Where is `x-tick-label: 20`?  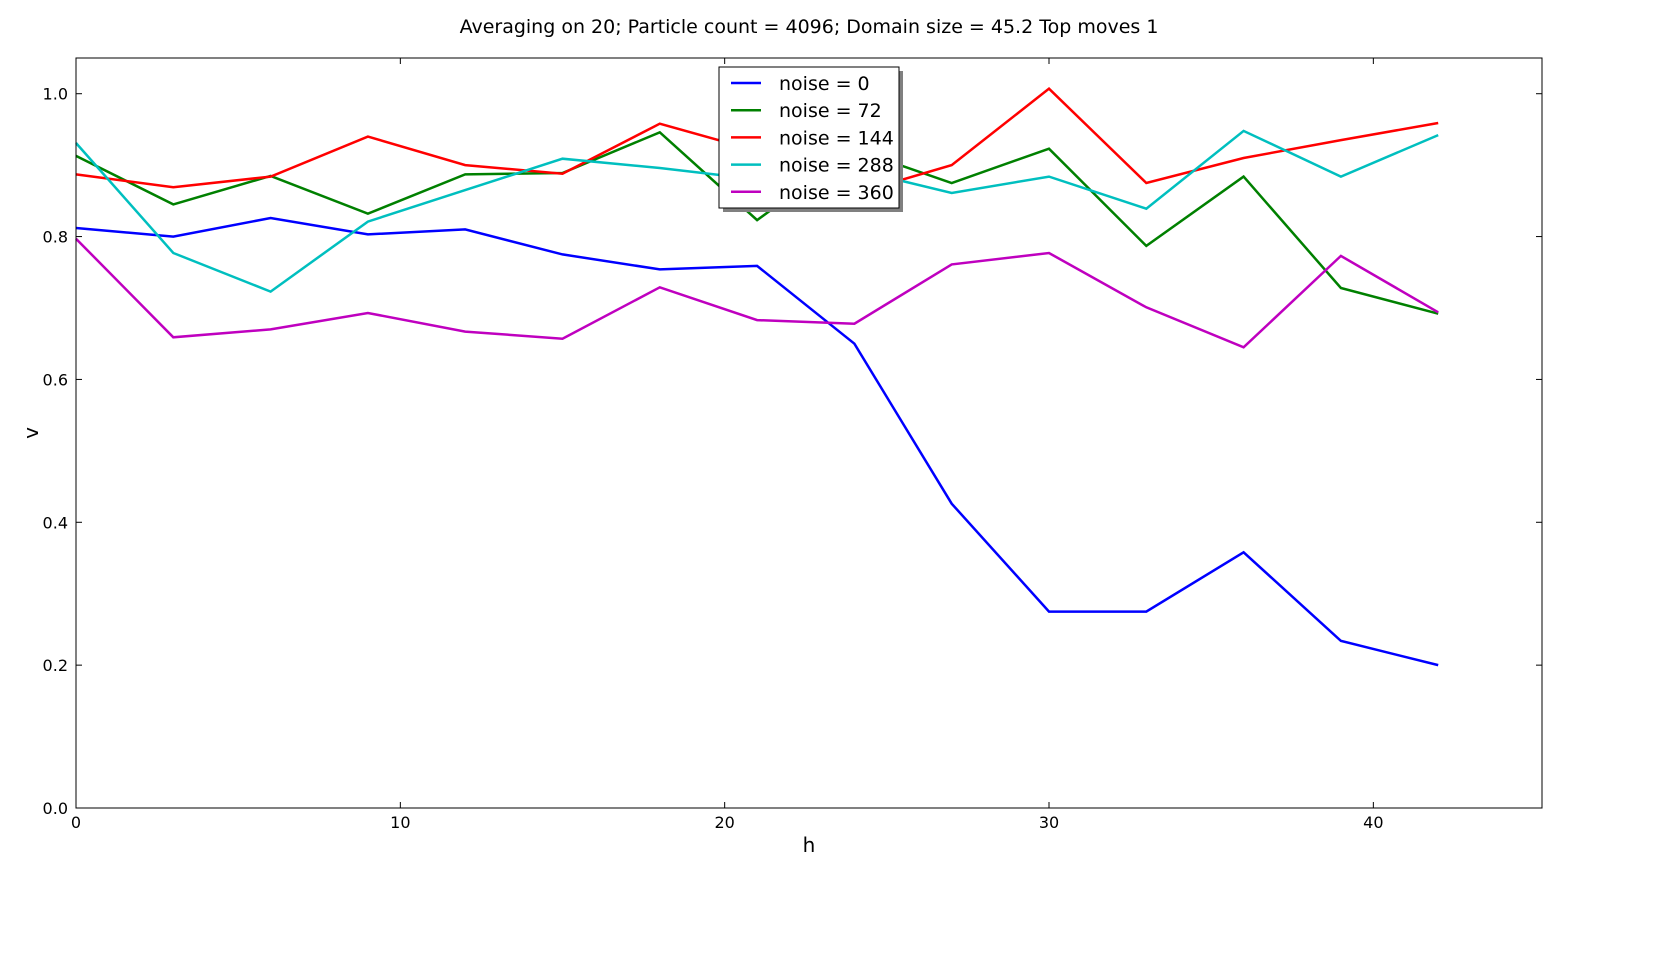 x-tick-label: 20 is located at coordinates (724, 822).